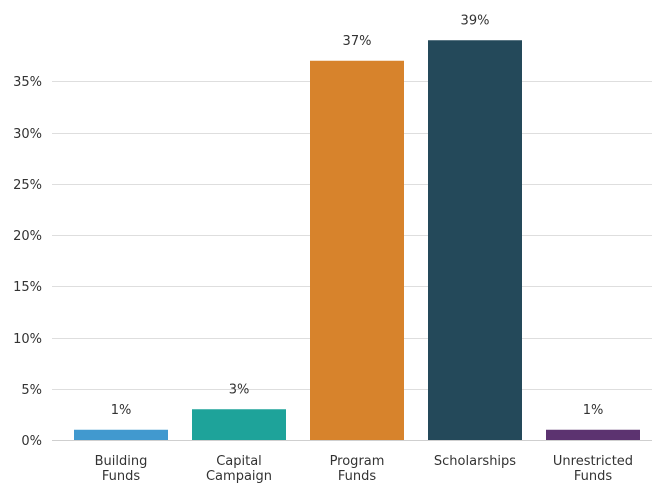 Image resolution: width=658 pixels, height=488 pixels. I want to click on y-tick-label: 35%, so click(27, 82).